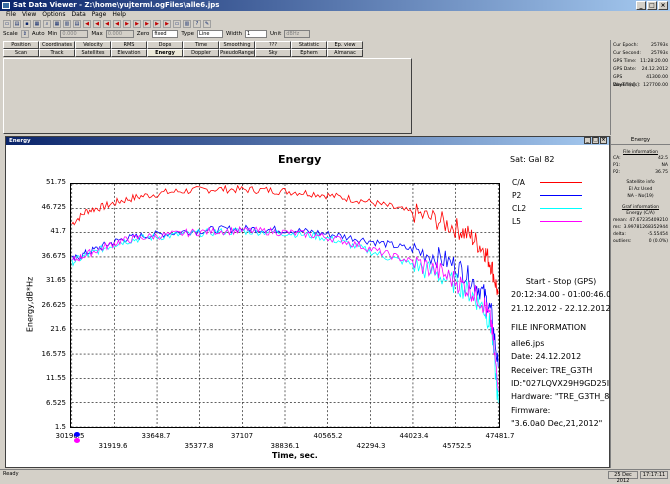  Describe the element at coordinates (201, 53) in the screenshot. I see `tab-doppler: Doppler` at that location.